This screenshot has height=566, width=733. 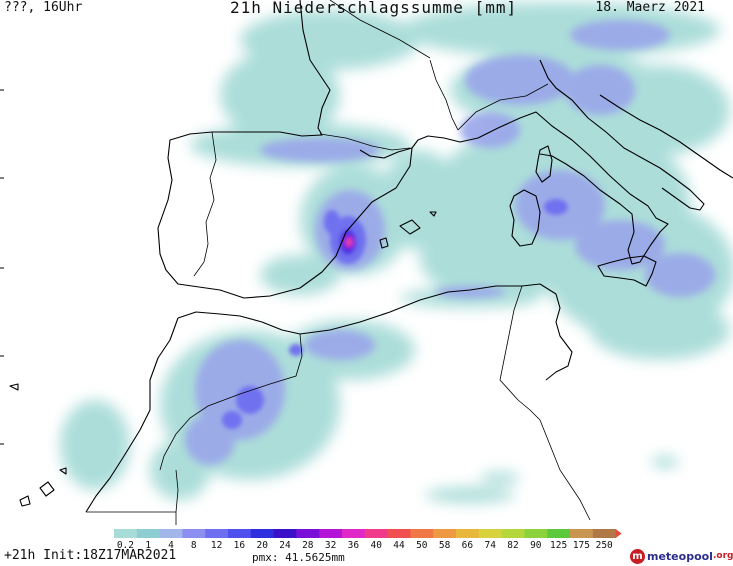 What do you see at coordinates (285, 545) in the screenshot?
I see `legend-tick-label: 24` at bounding box center [285, 545].